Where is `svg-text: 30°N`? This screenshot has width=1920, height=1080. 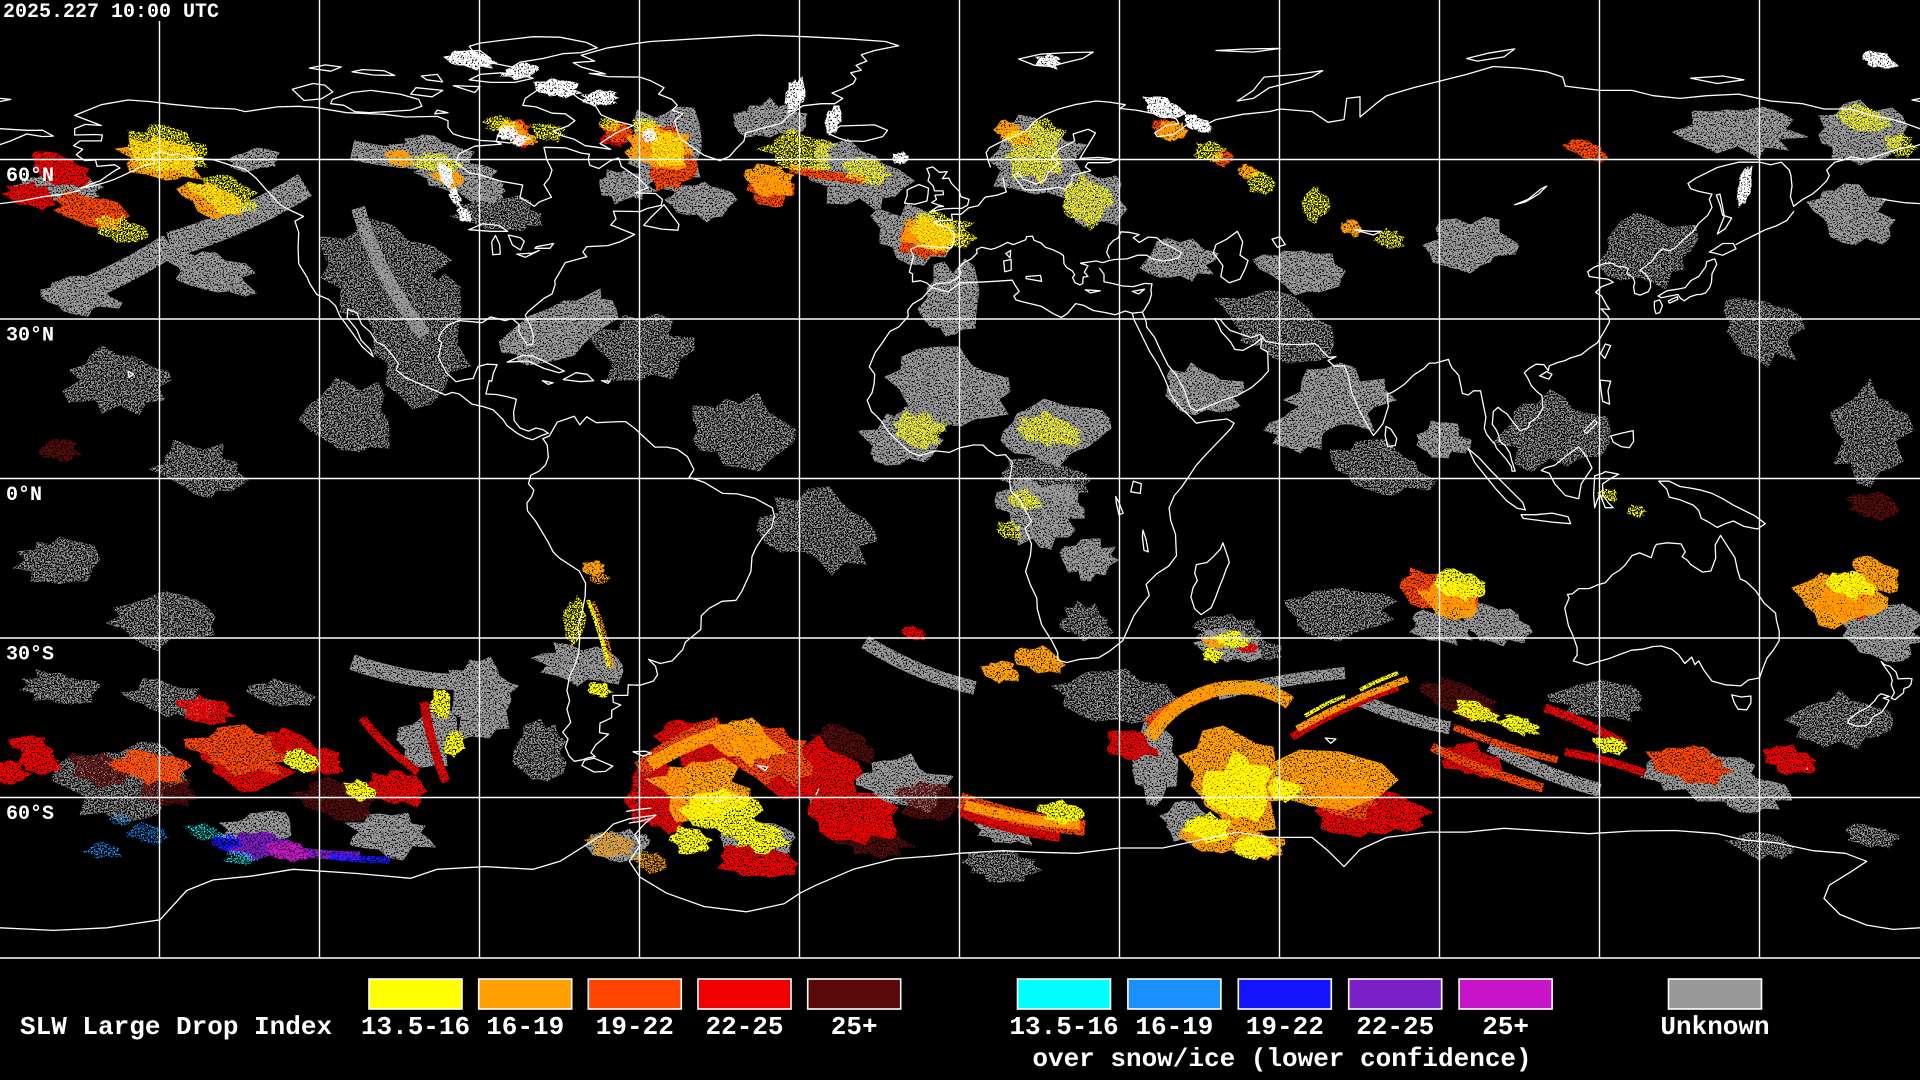
svg-text: 30°N is located at coordinates (30, 336).